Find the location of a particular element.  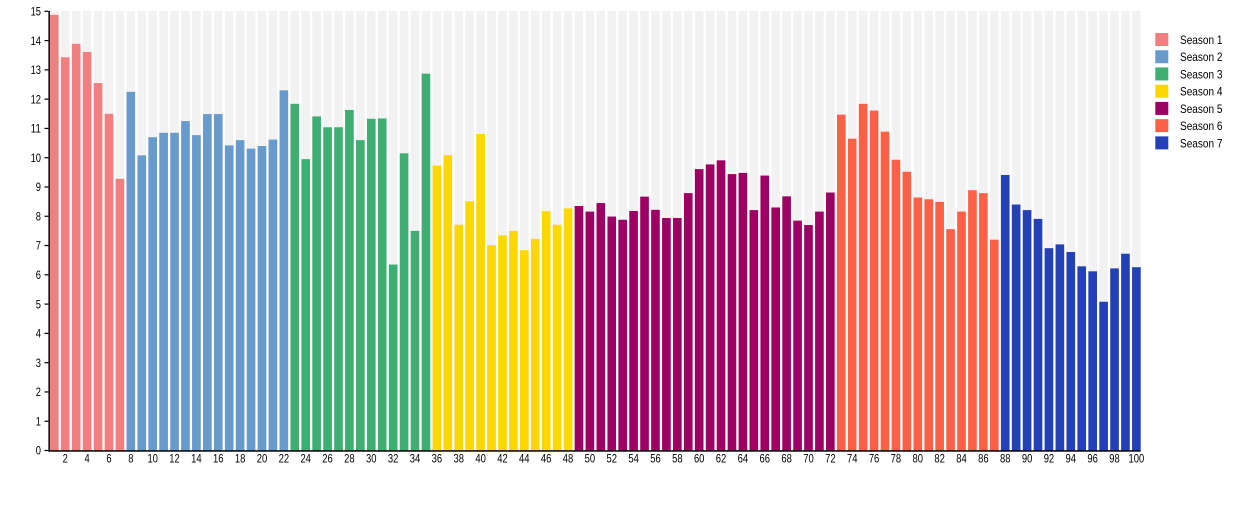

svg-text: 58 is located at coordinates (677, 459).